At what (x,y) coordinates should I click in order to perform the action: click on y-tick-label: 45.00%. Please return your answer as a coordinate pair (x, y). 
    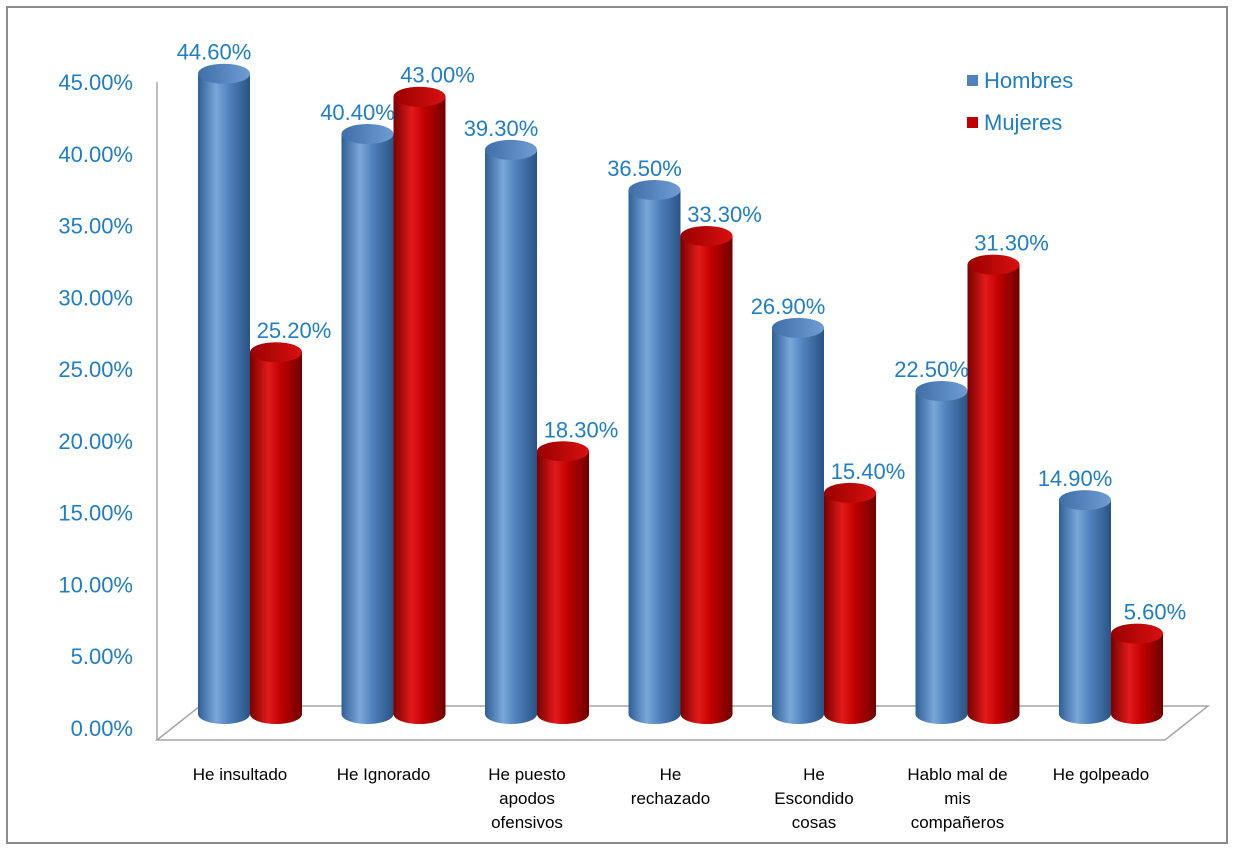
    Looking at the image, I should click on (95, 82).